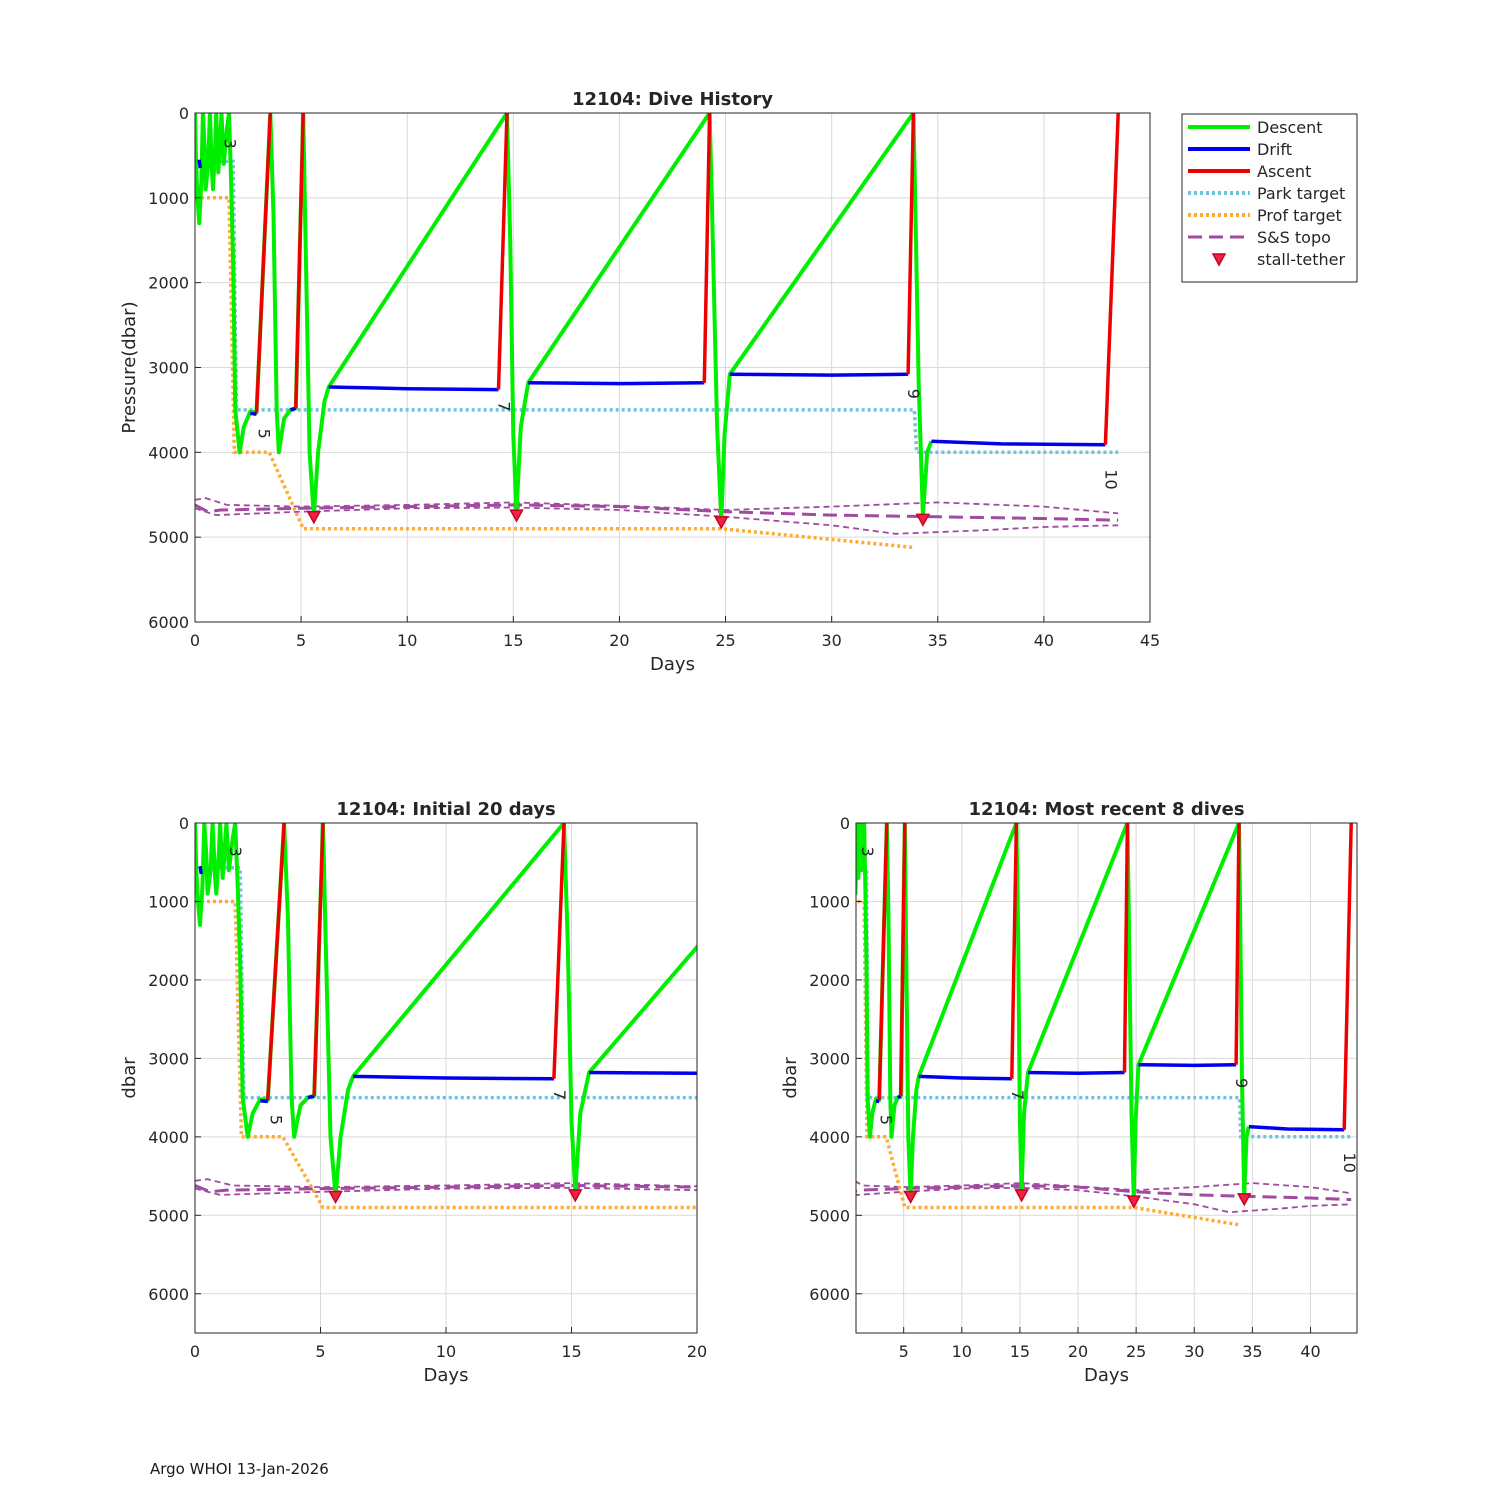  What do you see at coordinates (168, 368) in the screenshot?
I see `y-tick-label: 3000` at bounding box center [168, 368].